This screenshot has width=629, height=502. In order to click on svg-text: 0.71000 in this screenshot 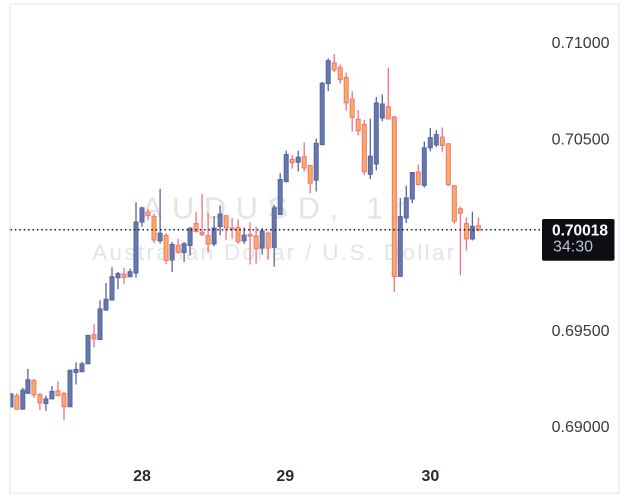, I will do `click(581, 43)`.